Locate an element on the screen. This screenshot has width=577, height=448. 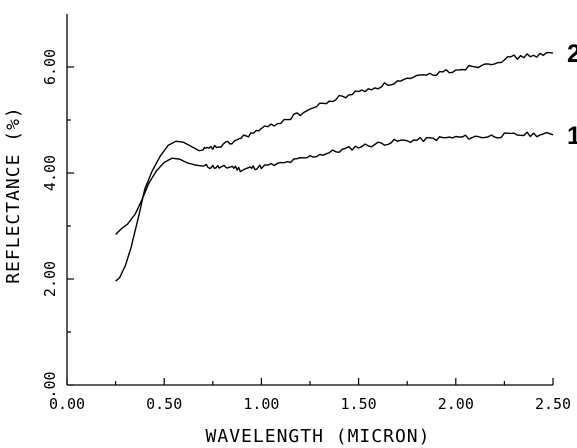
y-tick-label-3: 6.00 is located at coordinates (50, 67).